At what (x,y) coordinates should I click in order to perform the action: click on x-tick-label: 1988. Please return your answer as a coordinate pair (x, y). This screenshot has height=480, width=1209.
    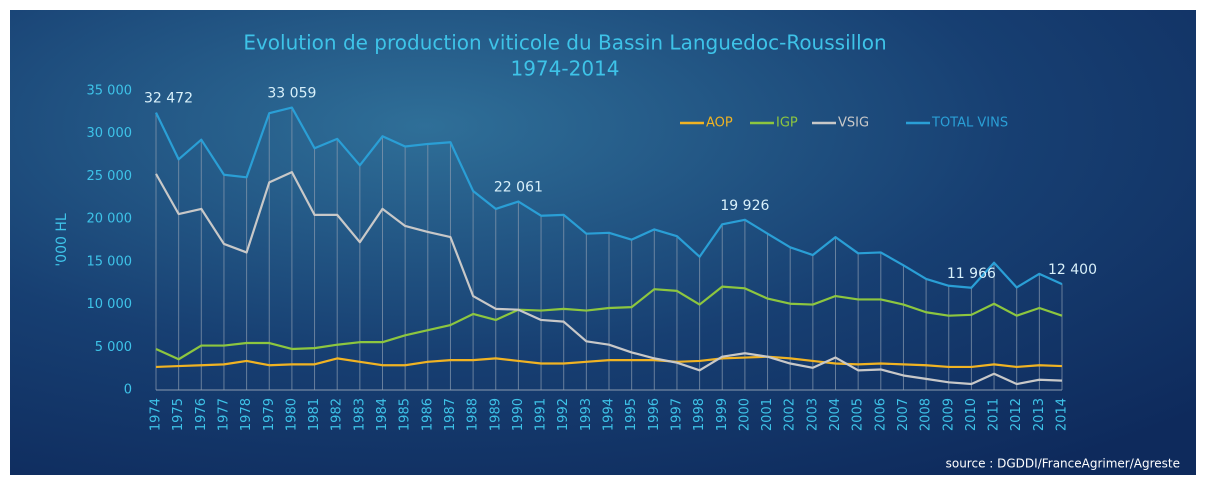
    Looking at the image, I should click on (473, 414).